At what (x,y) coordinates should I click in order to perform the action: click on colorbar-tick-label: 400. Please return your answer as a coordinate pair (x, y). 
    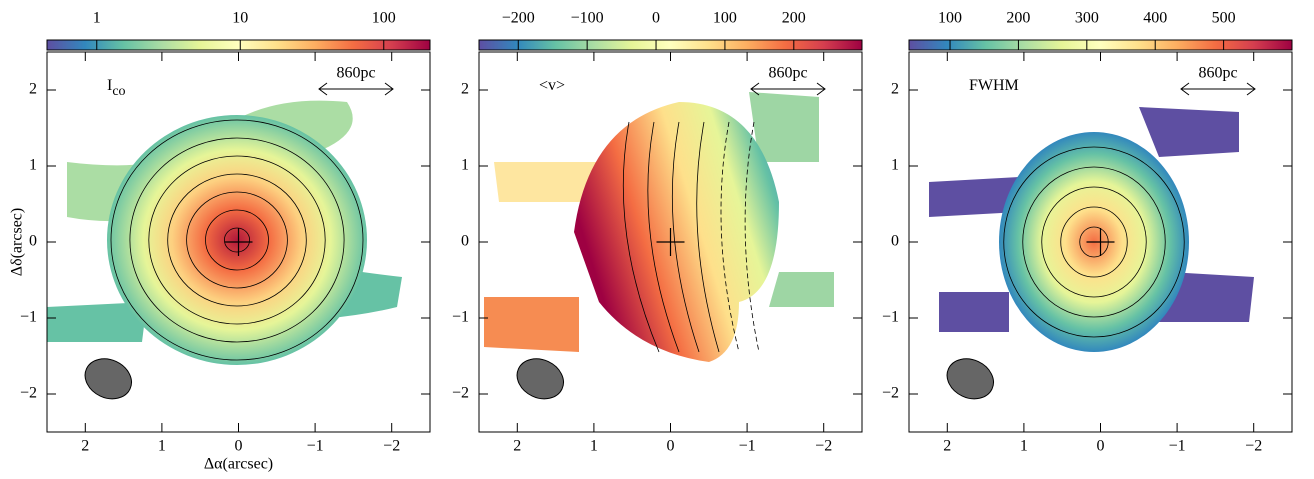
    Looking at the image, I should click on (1155, 18).